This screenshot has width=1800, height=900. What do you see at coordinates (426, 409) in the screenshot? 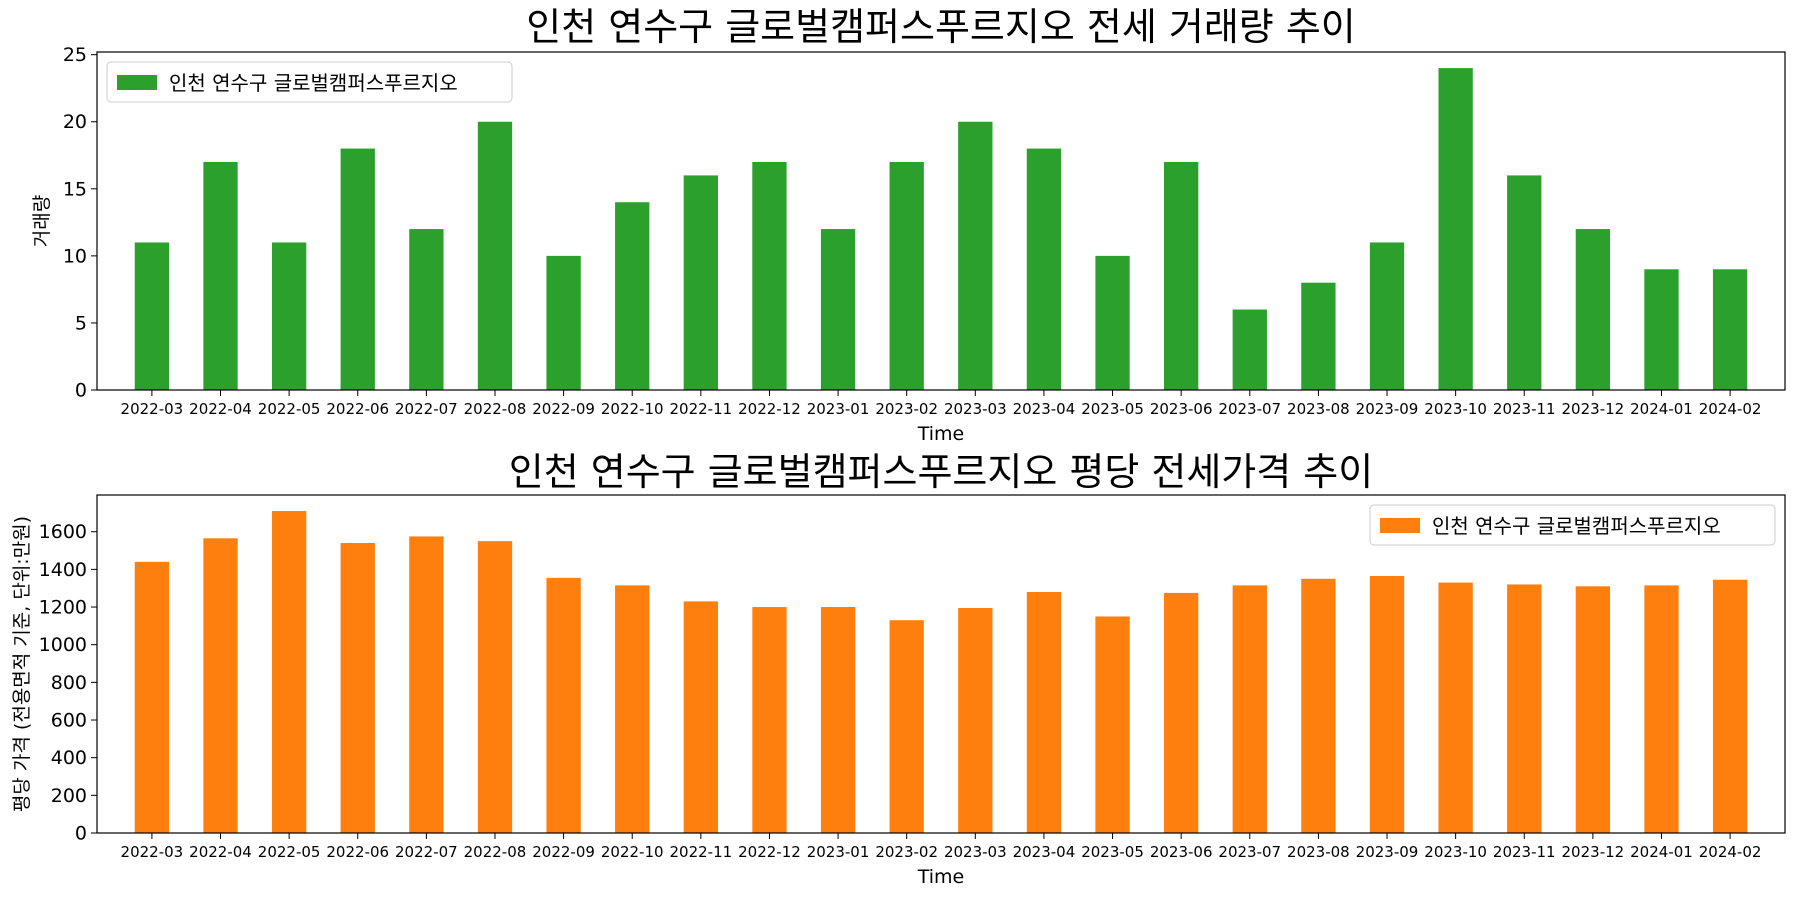
I see `x-tick-label: 2022-07` at bounding box center [426, 409].